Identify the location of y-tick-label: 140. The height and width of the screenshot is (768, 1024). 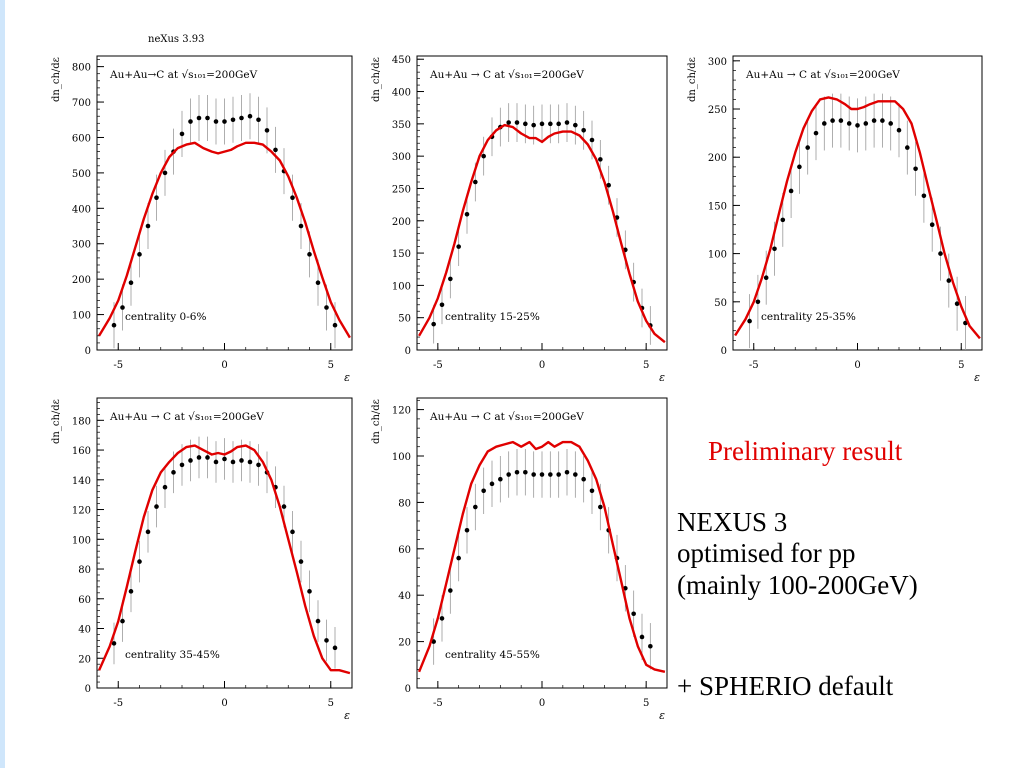
(81, 481).